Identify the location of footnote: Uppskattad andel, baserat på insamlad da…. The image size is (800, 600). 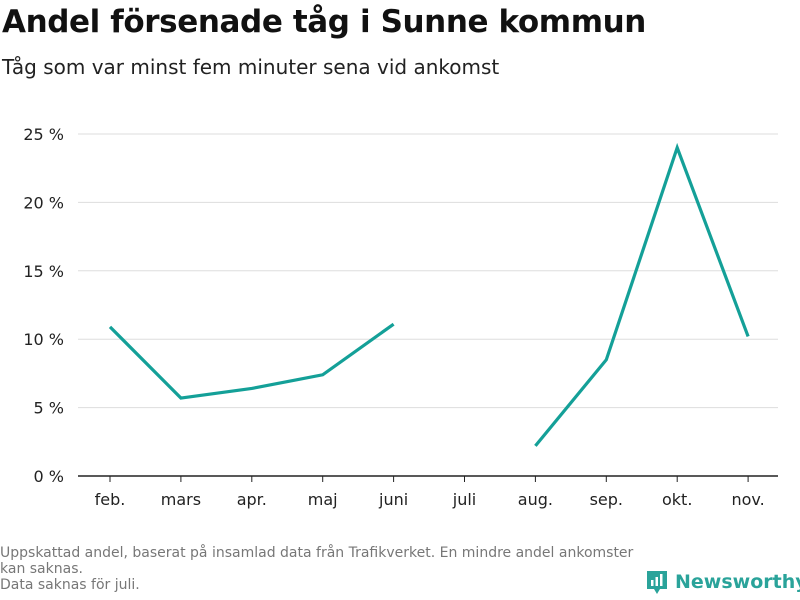
(320, 569).